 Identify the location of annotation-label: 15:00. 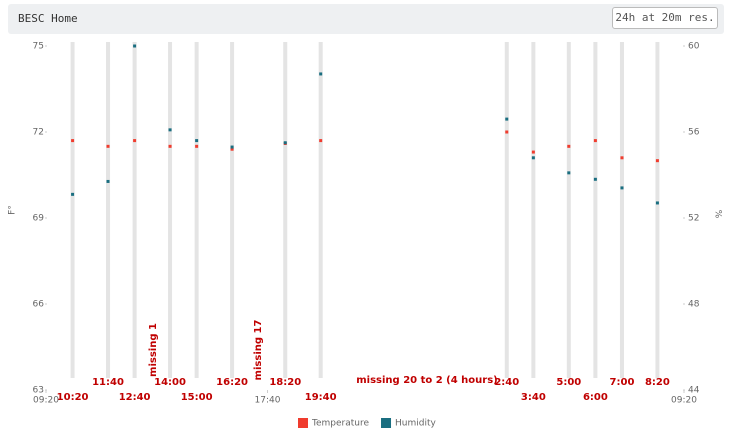
(197, 397).